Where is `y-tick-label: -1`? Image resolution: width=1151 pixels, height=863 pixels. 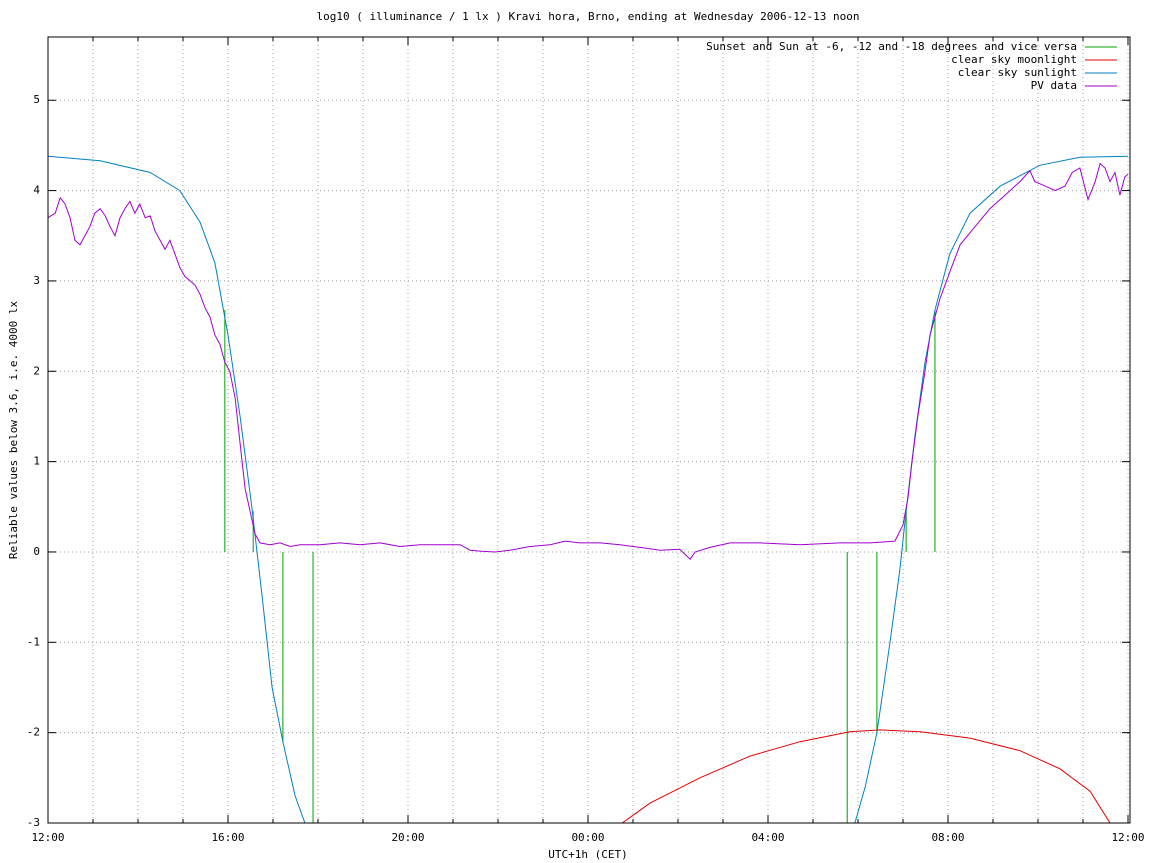
y-tick-label: -1 is located at coordinates (33, 641).